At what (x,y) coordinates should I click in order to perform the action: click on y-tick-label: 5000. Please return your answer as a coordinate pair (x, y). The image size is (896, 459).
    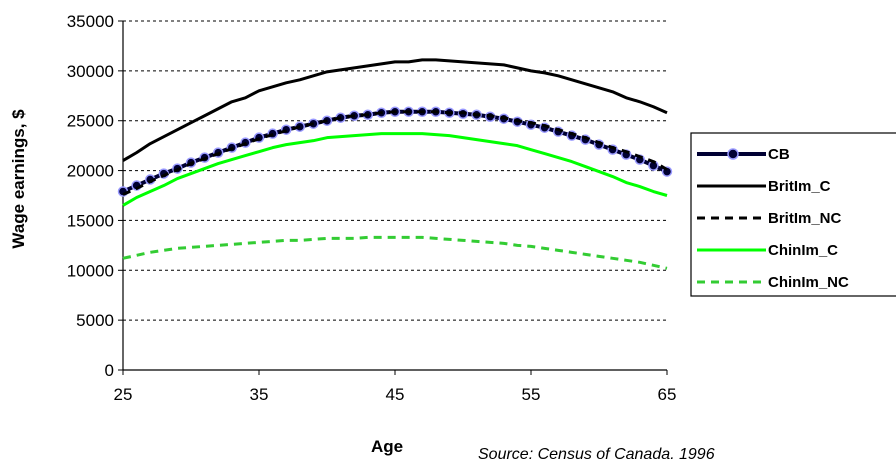
    Looking at the image, I should click on (95, 320).